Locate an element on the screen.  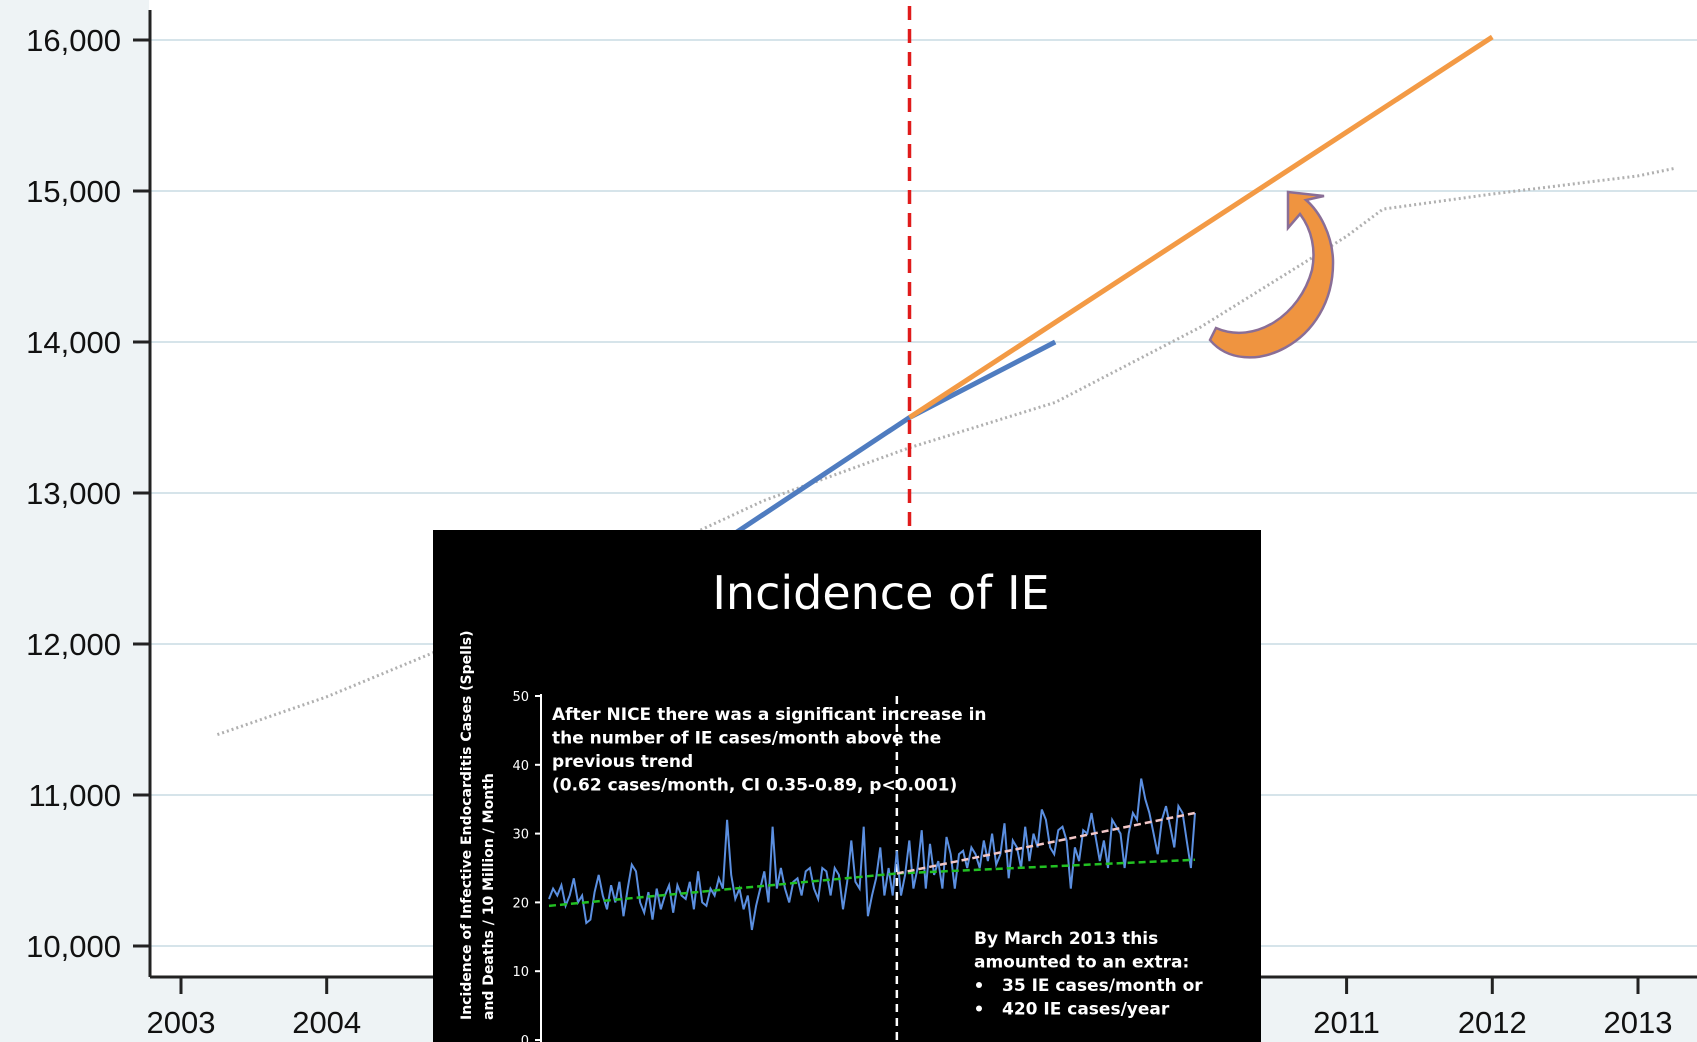
inset-series-group is located at coordinates (872, 869).